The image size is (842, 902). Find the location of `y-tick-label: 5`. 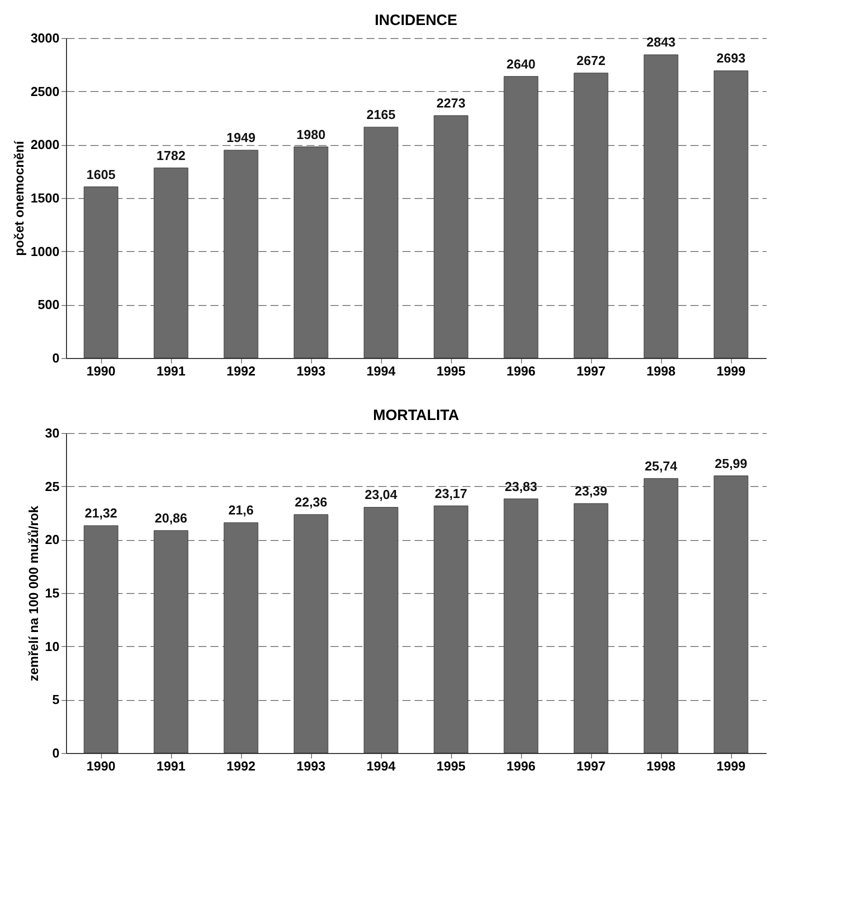

y-tick-label: 5 is located at coordinates (56, 700).